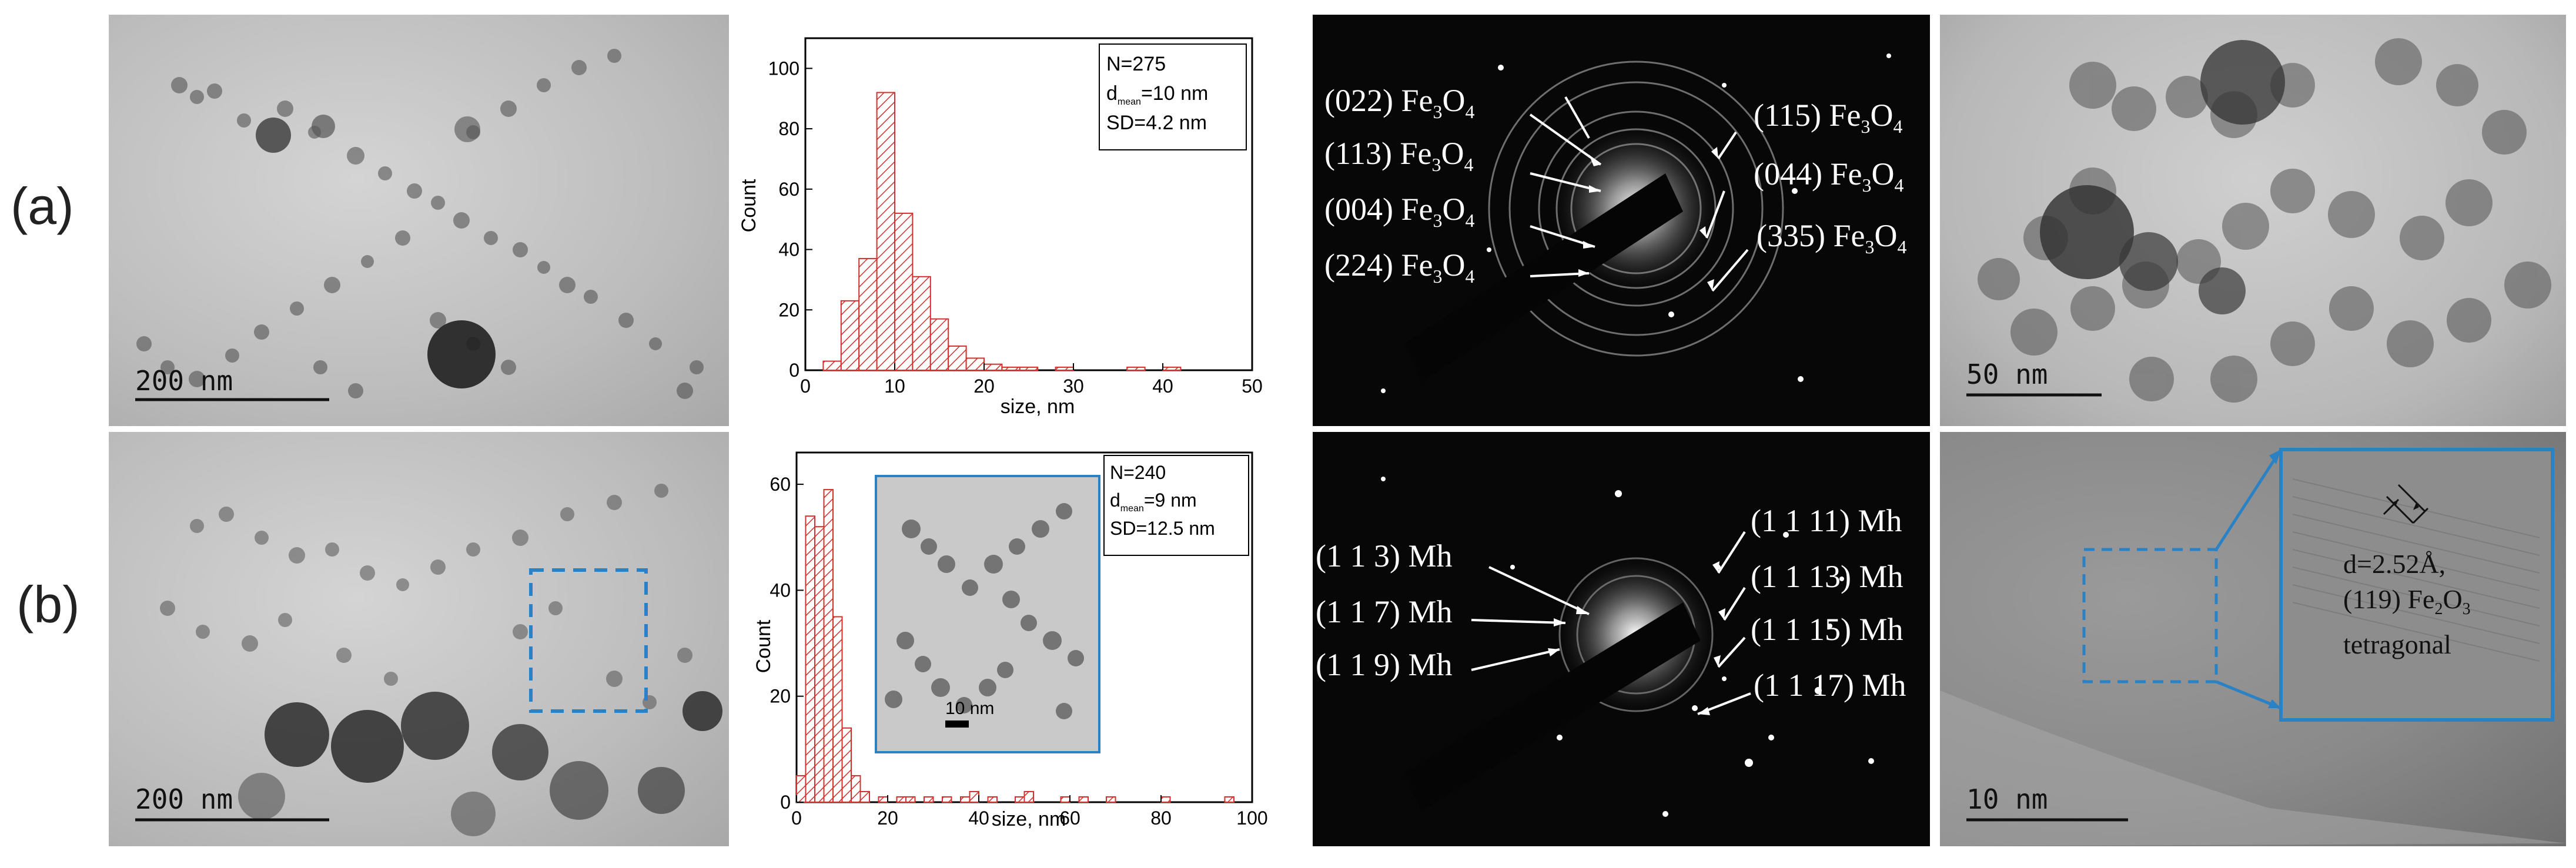 This screenshot has width=2576, height=868. Describe the element at coordinates (1069, 818) in the screenshot. I see `x-tick-label: 60` at that location.